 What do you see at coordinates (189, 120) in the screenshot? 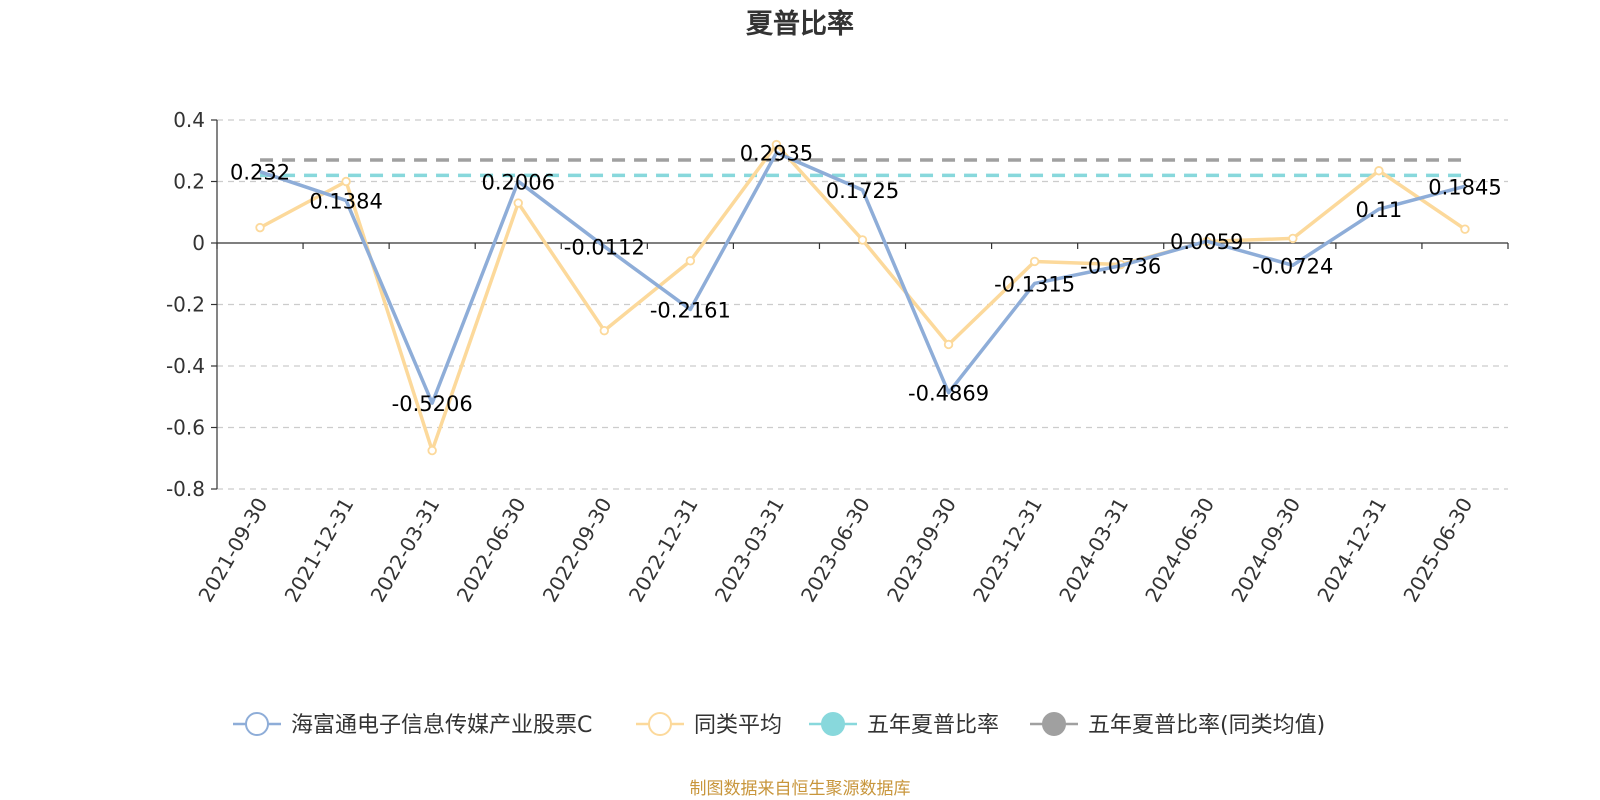
I see `y-tick-label: 0.4` at bounding box center [189, 120].